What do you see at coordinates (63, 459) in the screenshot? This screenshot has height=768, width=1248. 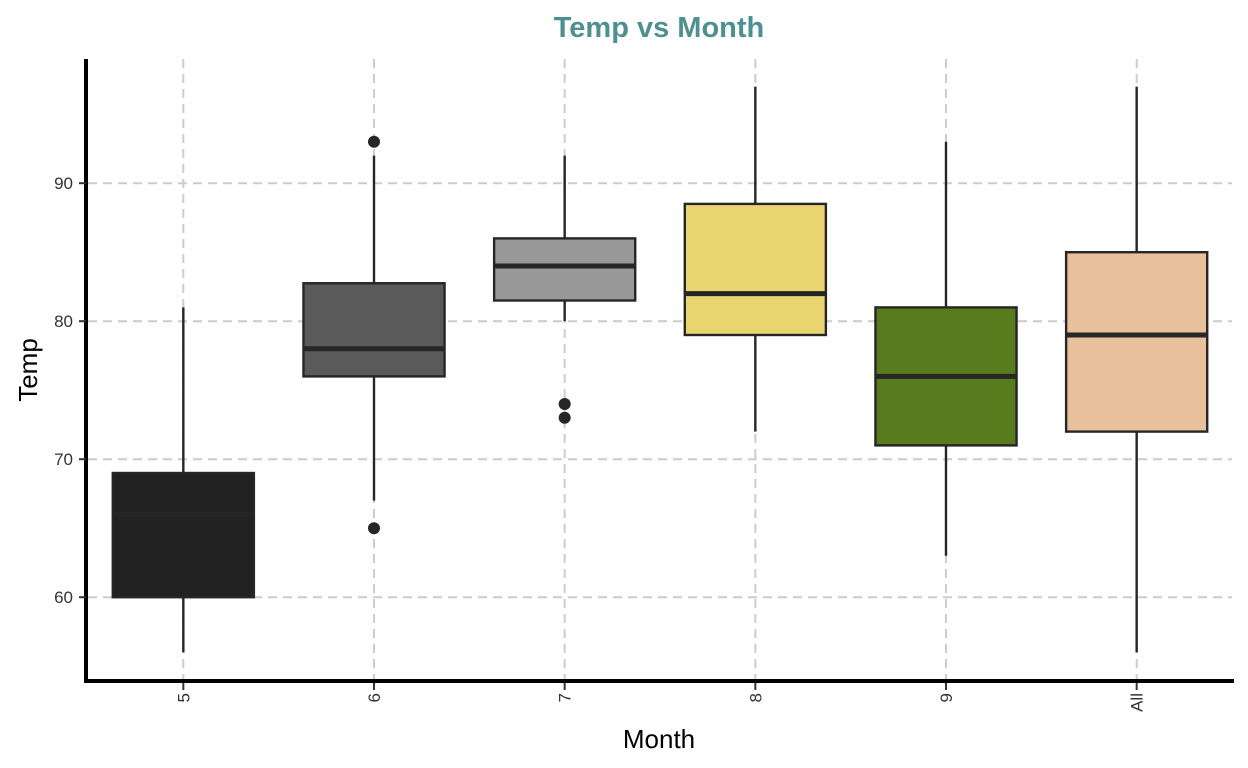 I see `y-tick-label: 70` at bounding box center [63, 459].